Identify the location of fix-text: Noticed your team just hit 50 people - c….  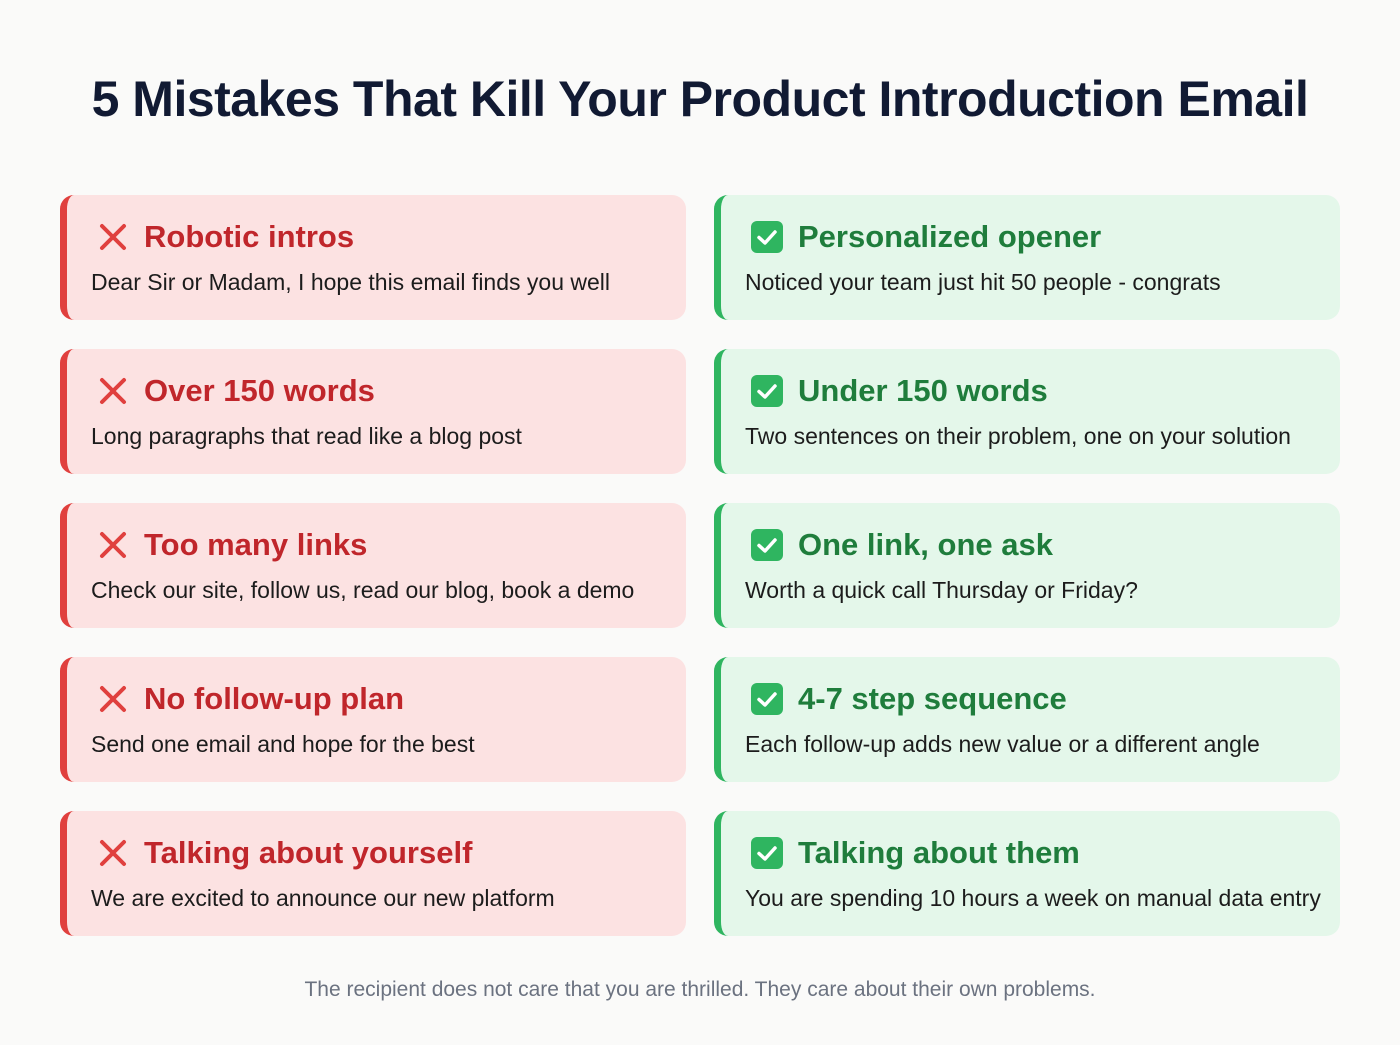
(983, 282).